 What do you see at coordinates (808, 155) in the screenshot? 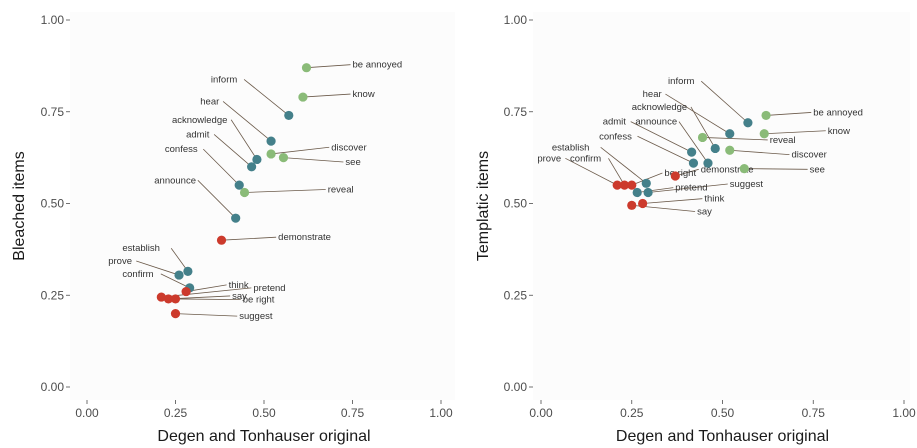
I see `point-label: discover` at bounding box center [808, 155].